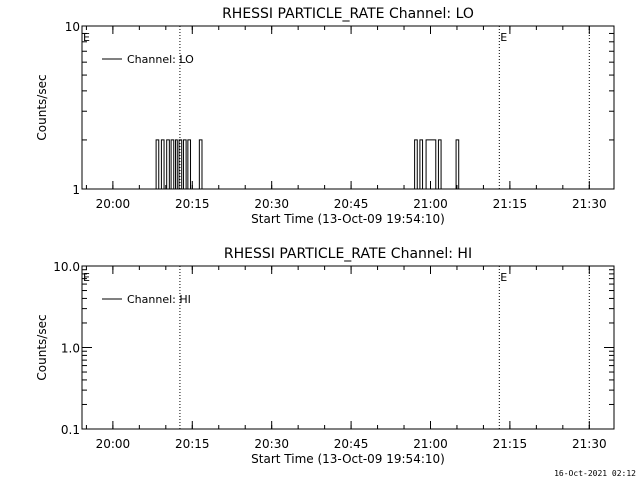 Image resolution: width=640 pixels, height=485 pixels. I want to click on panel2-x-tick-label: 21:00, so click(430, 444).